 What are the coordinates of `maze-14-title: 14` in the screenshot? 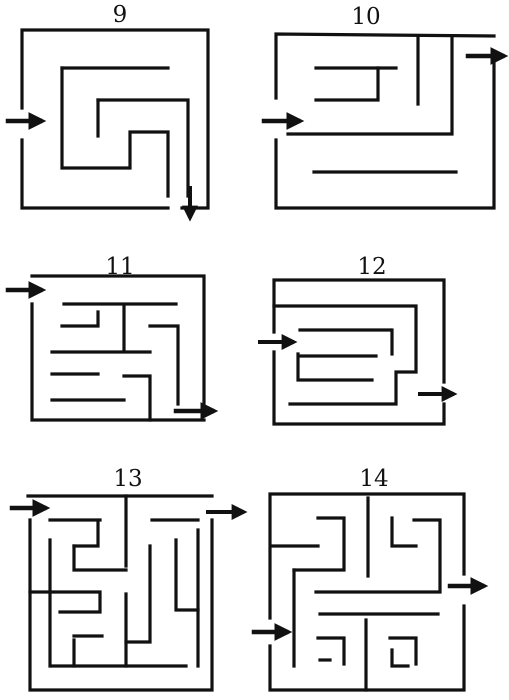 It's located at (374, 479).